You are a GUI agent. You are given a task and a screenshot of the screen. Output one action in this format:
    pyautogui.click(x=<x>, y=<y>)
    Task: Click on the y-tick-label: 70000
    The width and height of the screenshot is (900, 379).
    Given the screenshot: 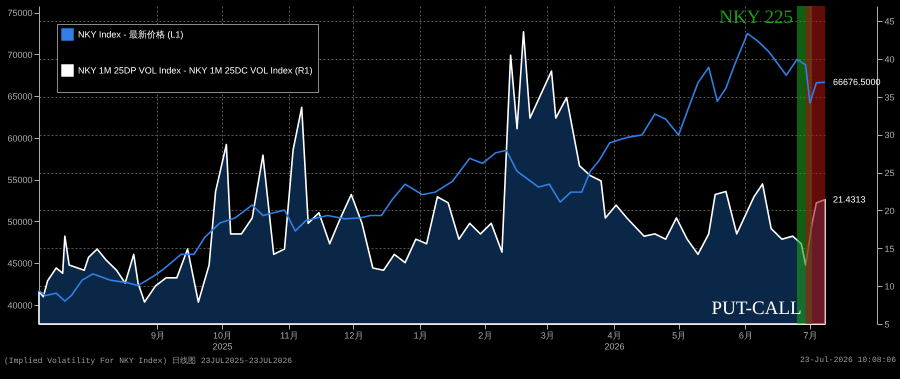 What is the action you would take?
    pyautogui.click(x=19, y=55)
    